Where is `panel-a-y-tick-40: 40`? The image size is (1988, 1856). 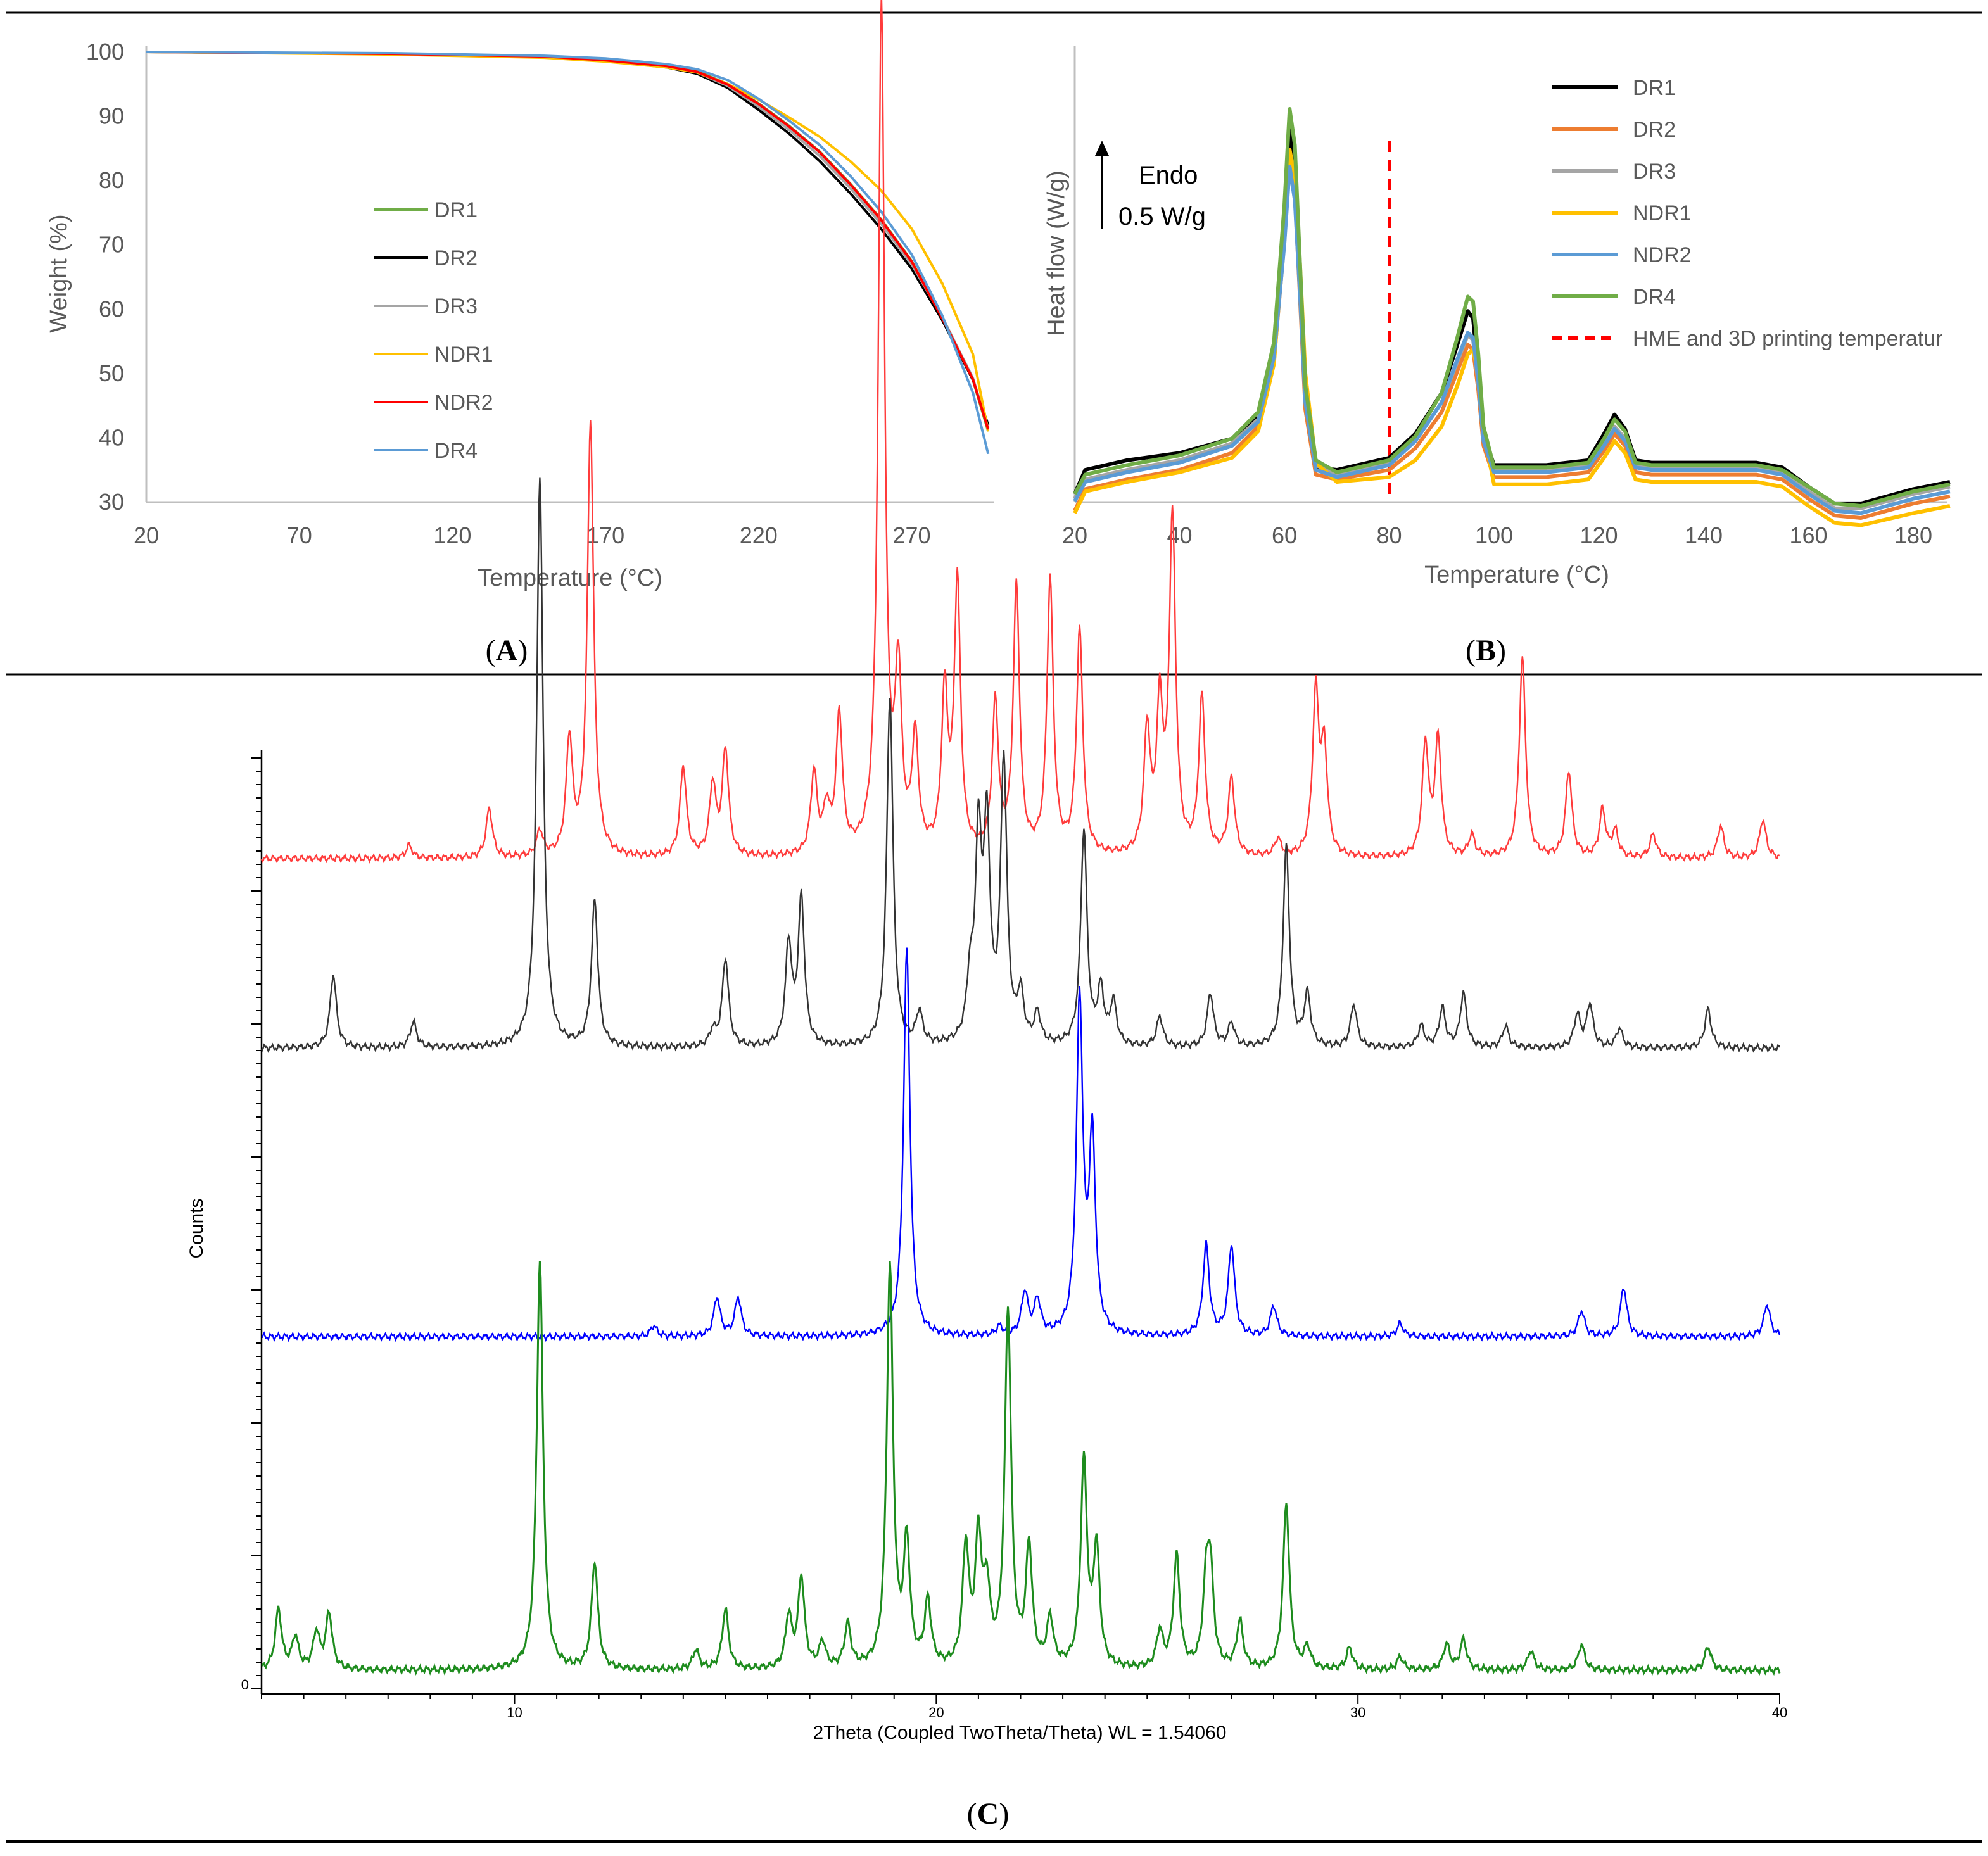 panel-a-y-tick-40: 40 is located at coordinates (112, 437).